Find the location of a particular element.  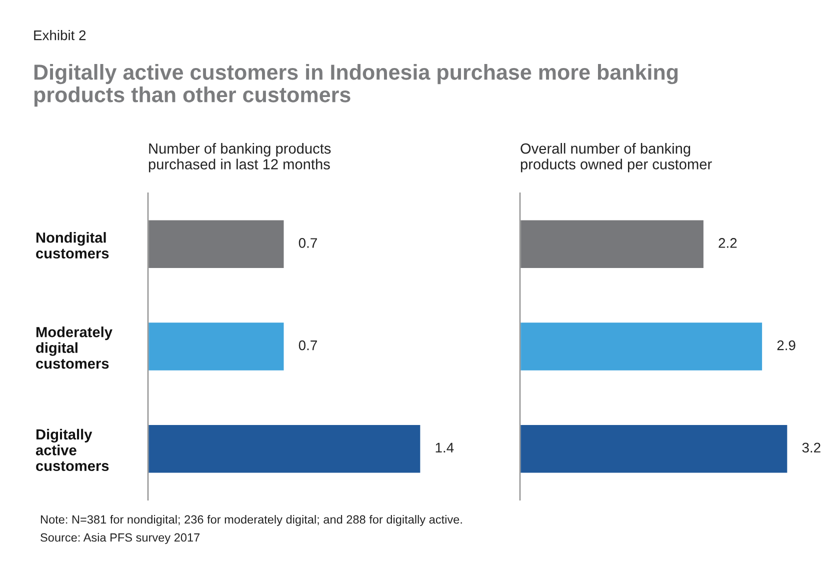

y-tick-label: Moderately digital customers is located at coordinates (74, 347).